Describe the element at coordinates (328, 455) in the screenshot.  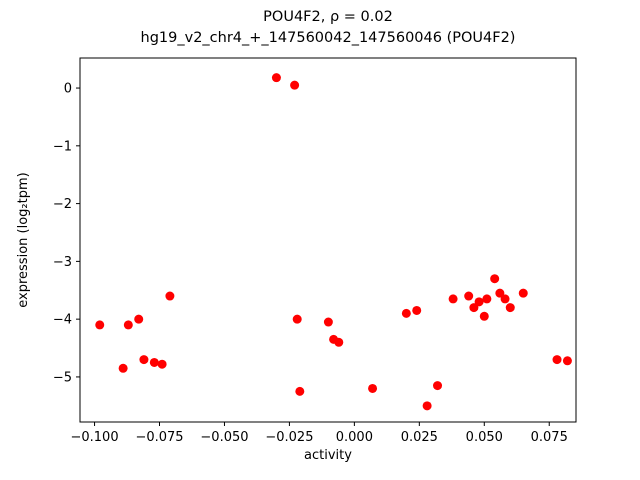
I see `x-axis-label: activity` at that location.